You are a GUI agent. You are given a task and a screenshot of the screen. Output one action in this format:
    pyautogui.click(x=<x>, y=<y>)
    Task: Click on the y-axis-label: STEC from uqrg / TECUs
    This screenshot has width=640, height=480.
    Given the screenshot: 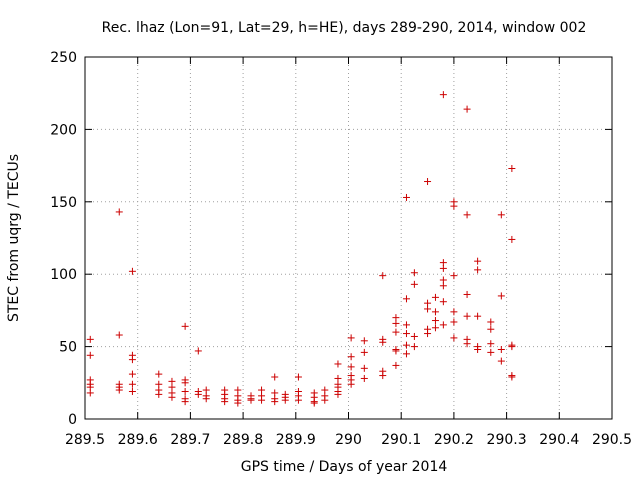 What is the action you would take?
    pyautogui.click(x=14, y=238)
    